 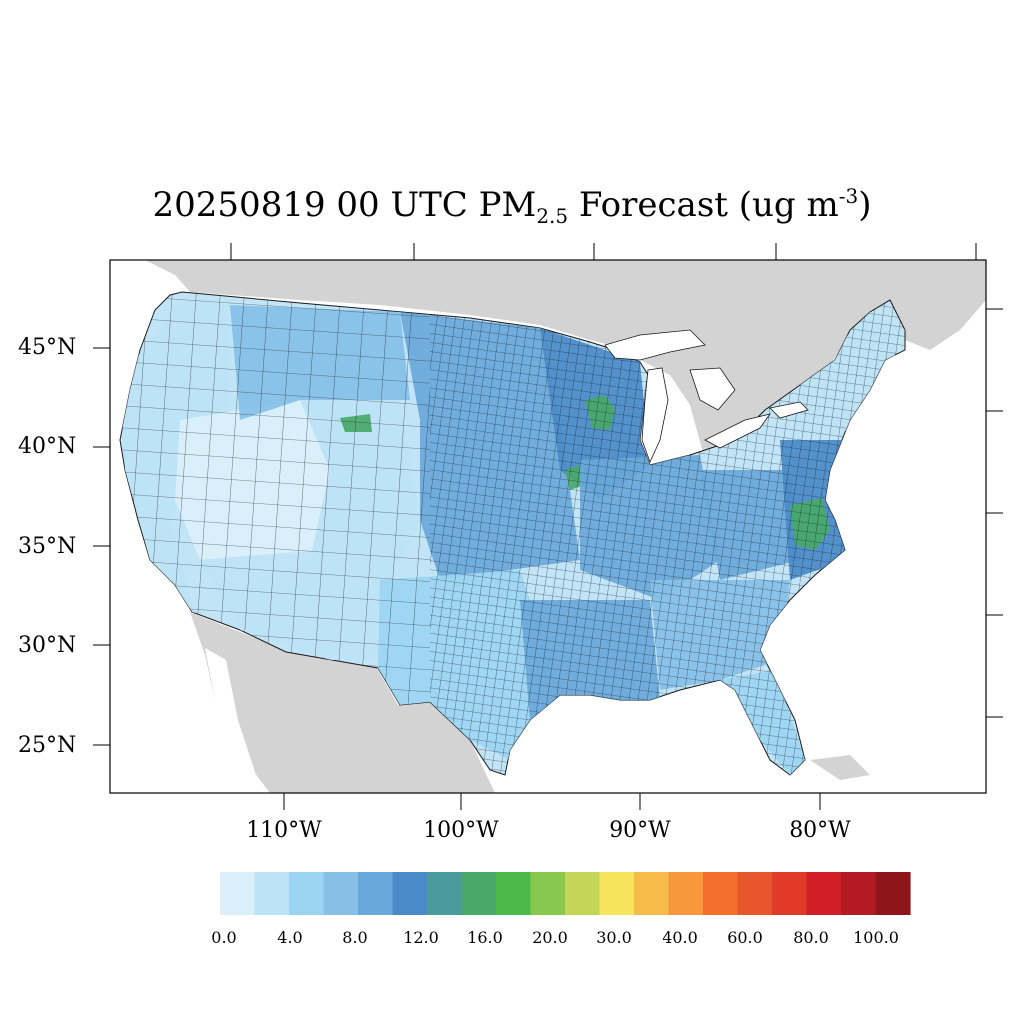 What do you see at coordinates (47, 546) in the screenshot?
I see `lat-label-35: 35°N` at bounding box center [47, 546].